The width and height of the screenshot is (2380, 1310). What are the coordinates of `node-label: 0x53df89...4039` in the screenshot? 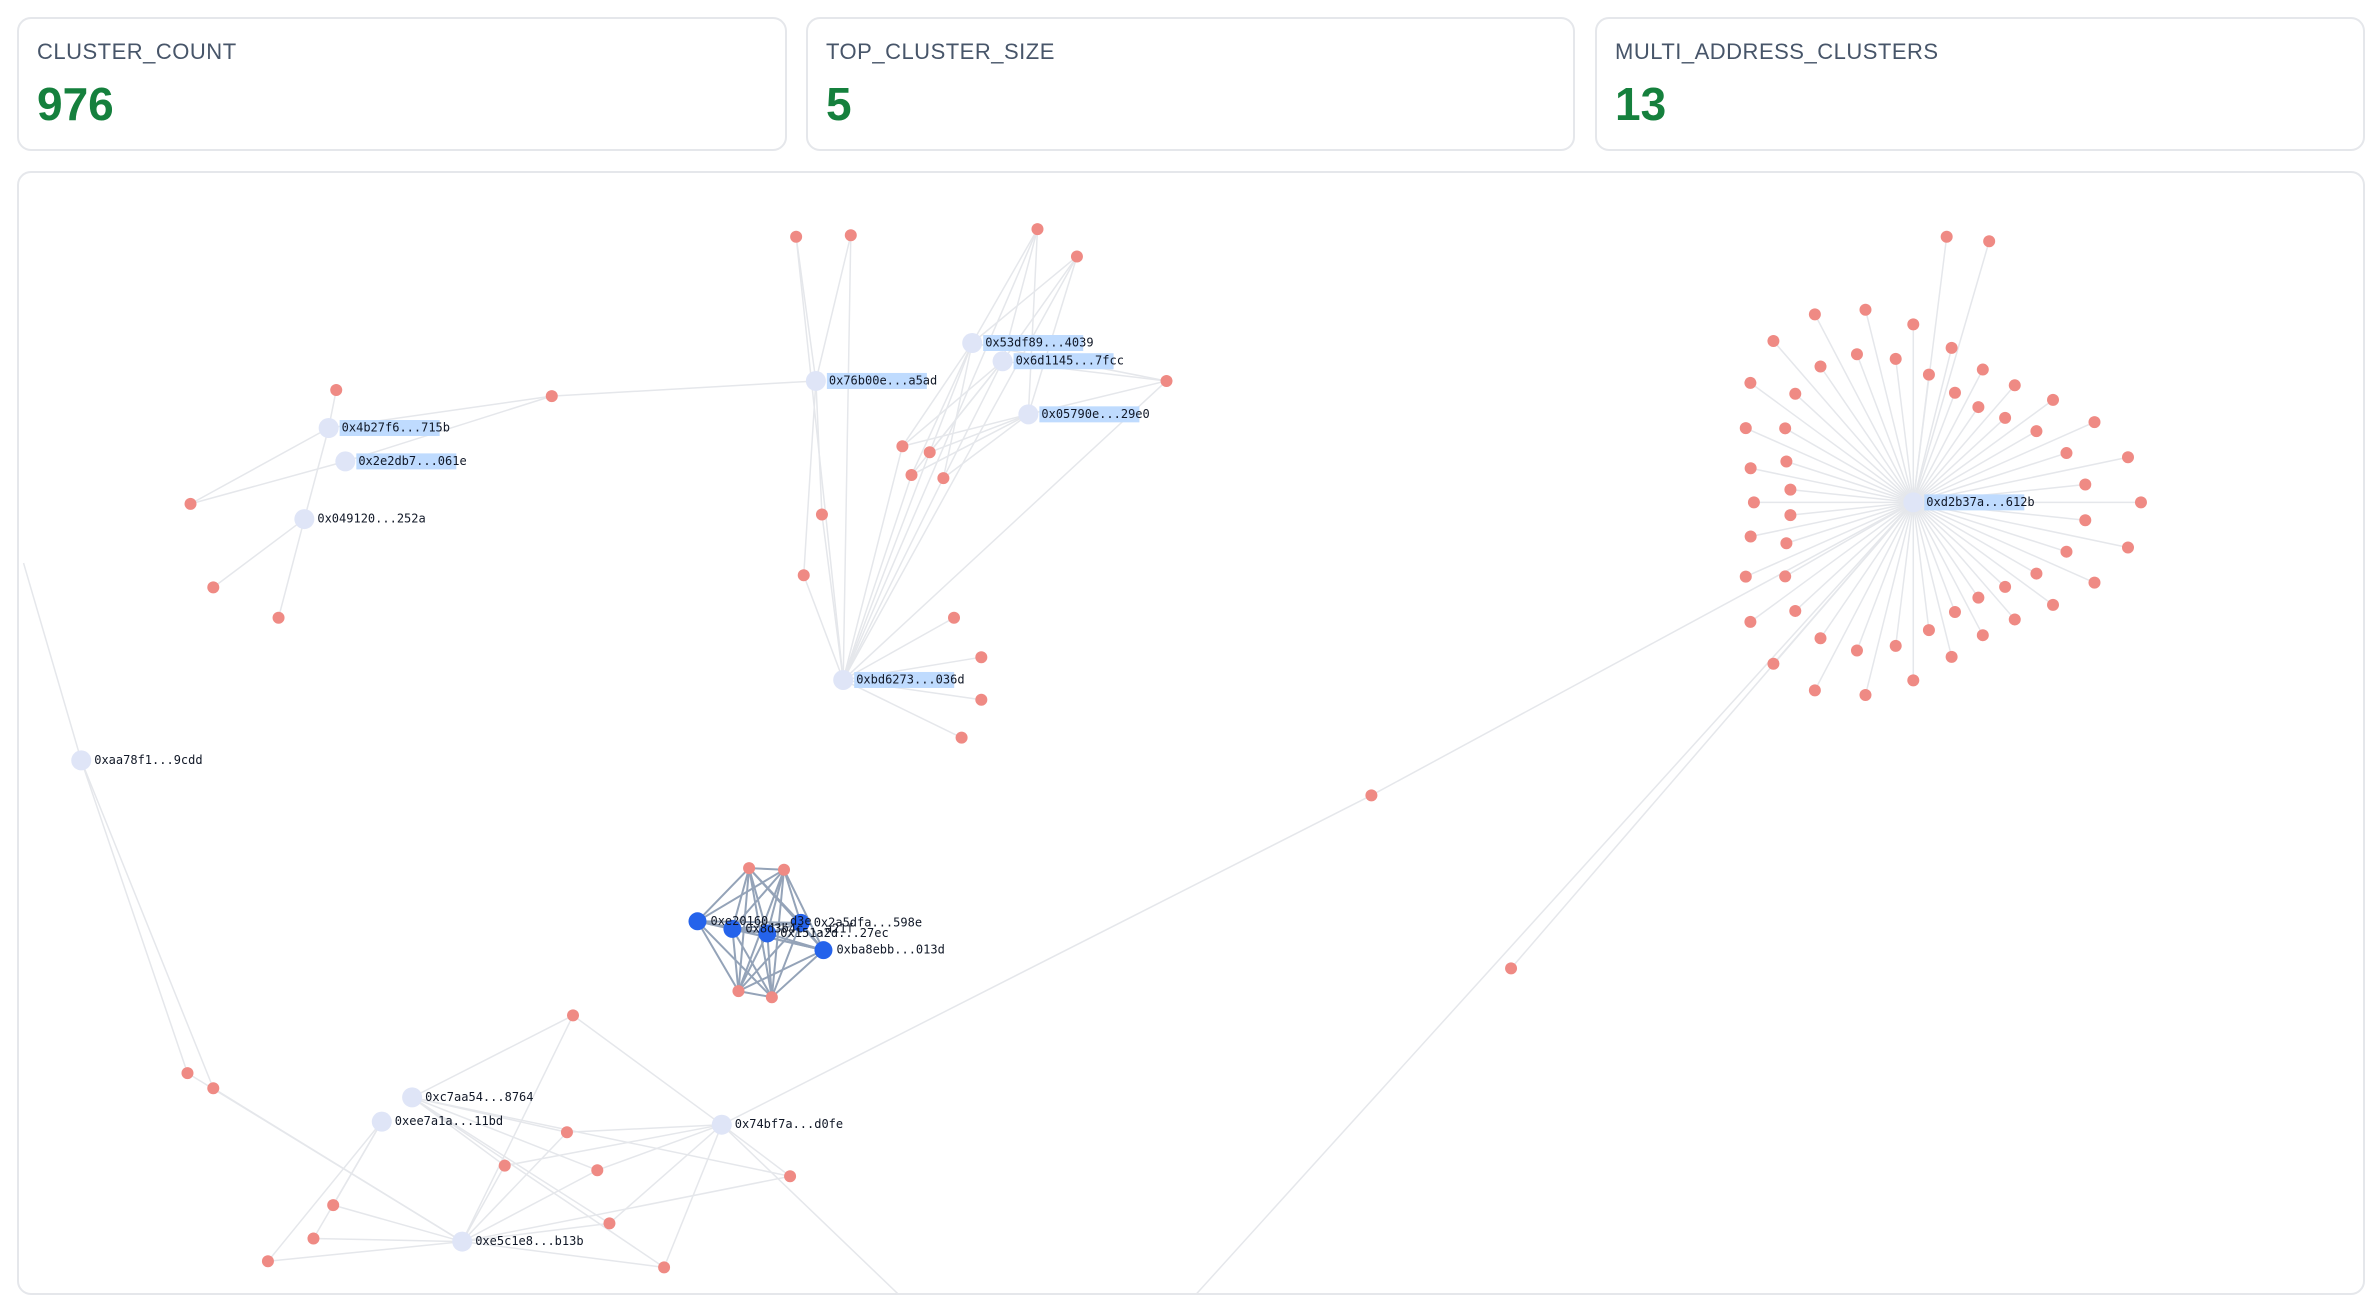 It's located at (1039, 343).